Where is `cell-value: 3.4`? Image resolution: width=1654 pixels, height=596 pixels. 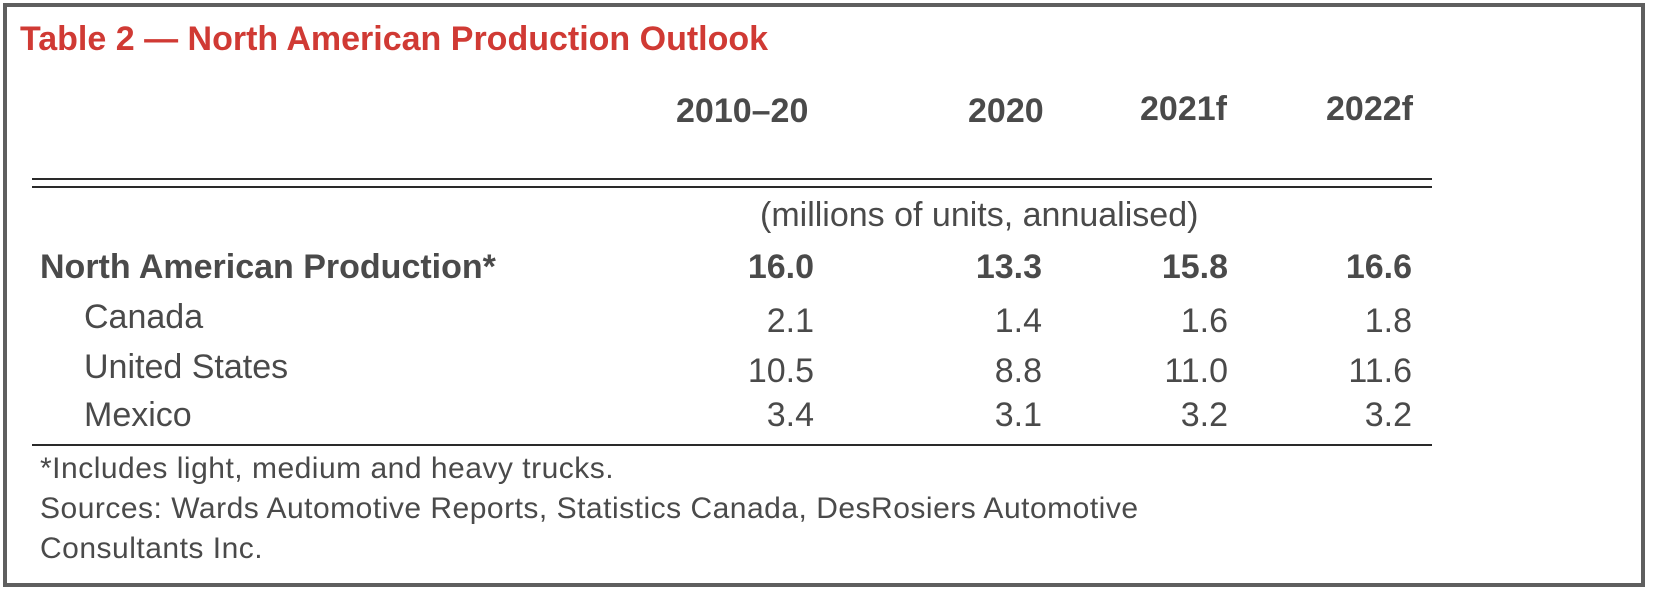
cell-value: 3.4 is located at coordinates (790, 415).